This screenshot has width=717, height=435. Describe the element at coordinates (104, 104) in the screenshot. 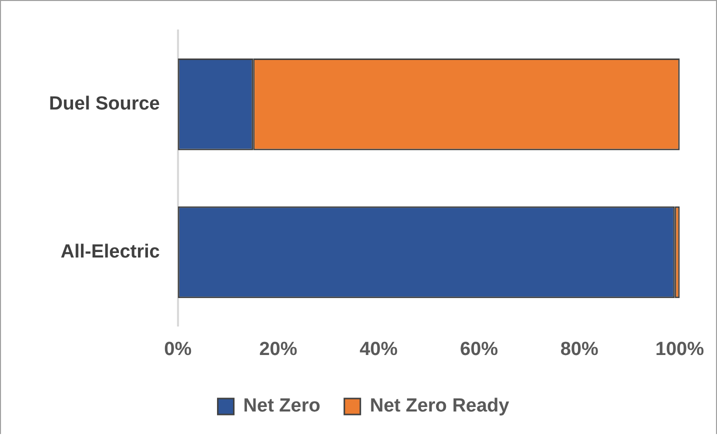

I see `y-tick-label: Duel Source` at that location.